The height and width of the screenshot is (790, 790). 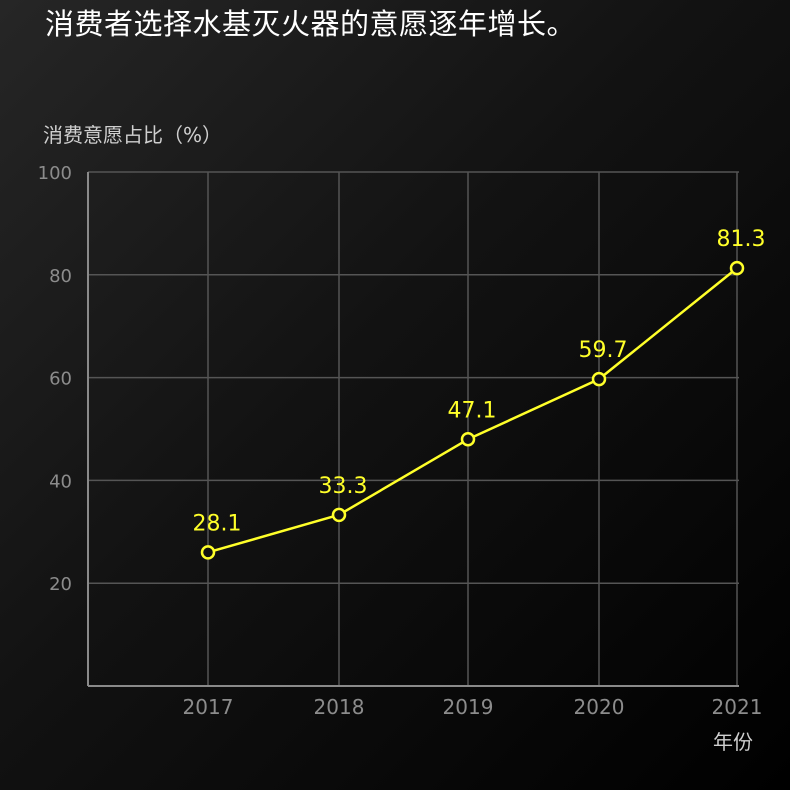 I want to click on x-tick-label: 2020, so click(x=599, y=707).